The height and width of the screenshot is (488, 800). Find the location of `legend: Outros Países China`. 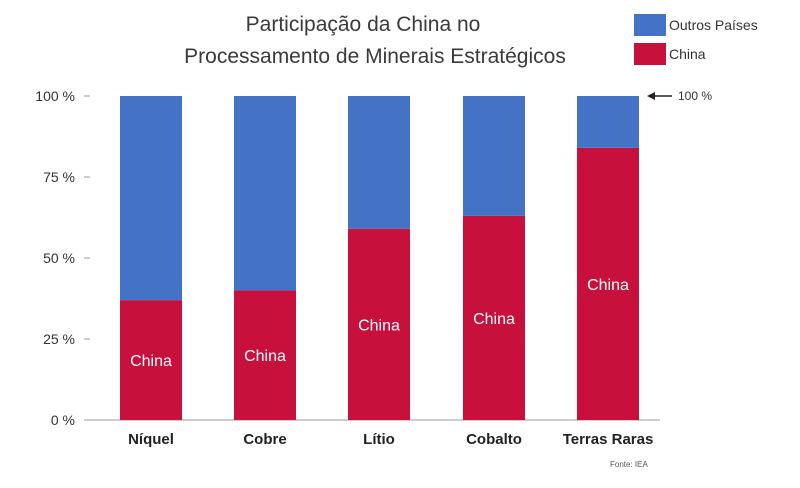

legend: Outros Países China is located at coordinates (696, 39).